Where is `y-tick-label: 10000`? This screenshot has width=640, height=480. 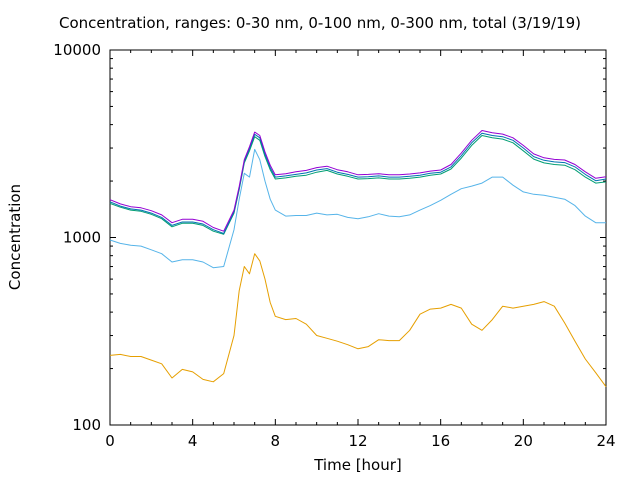 y-tick-label: 10000 is located at coordinates (77, 50).